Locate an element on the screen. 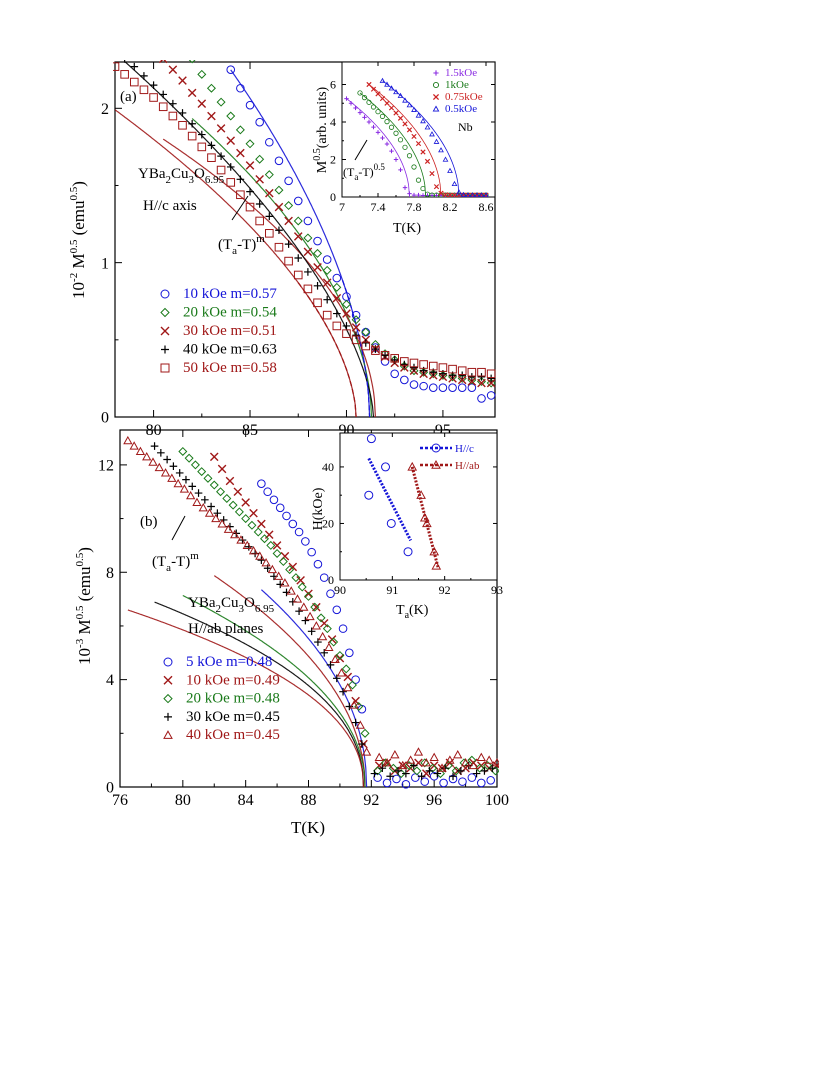 This screenshot has width=830, height=1075. inset-legend-label: 0.5kOe is located at coordinates (461, 109).